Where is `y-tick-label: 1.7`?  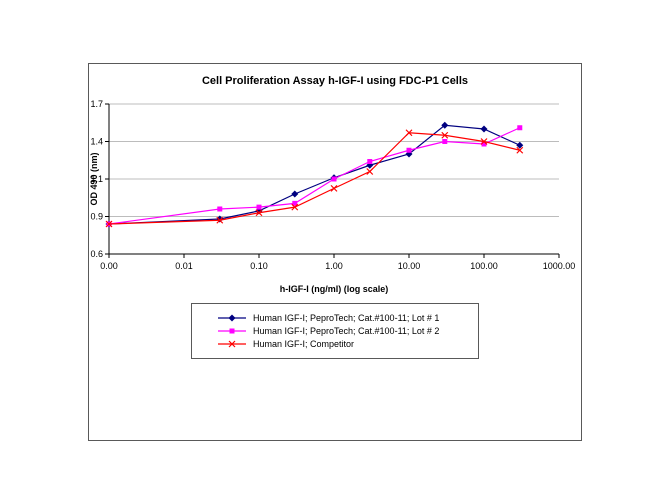
y-tick-label: 1.7 is located at coordinates (96, 104).